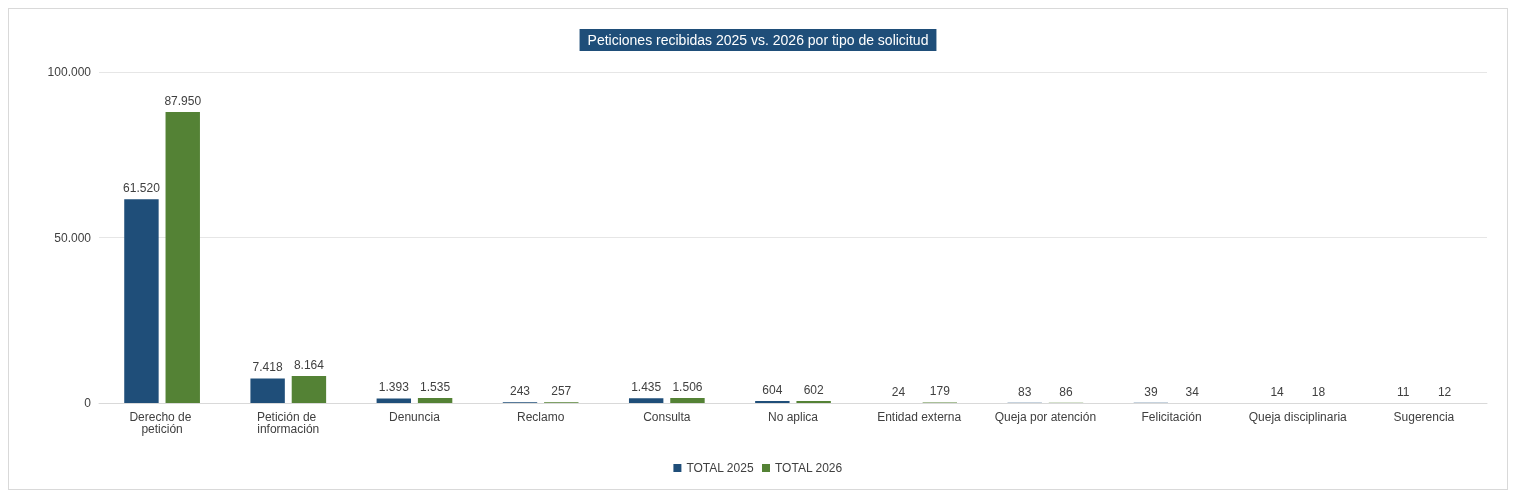 This screenshot has height=500, width=1518. I want to click on data-label: 179, so click(940, 391).